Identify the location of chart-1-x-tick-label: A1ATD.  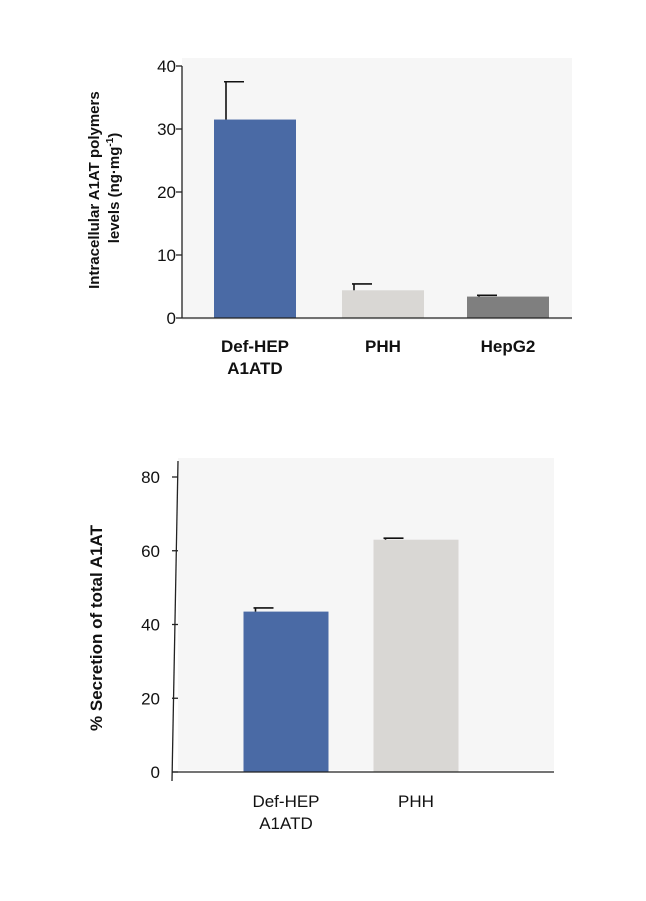
(254, 368).